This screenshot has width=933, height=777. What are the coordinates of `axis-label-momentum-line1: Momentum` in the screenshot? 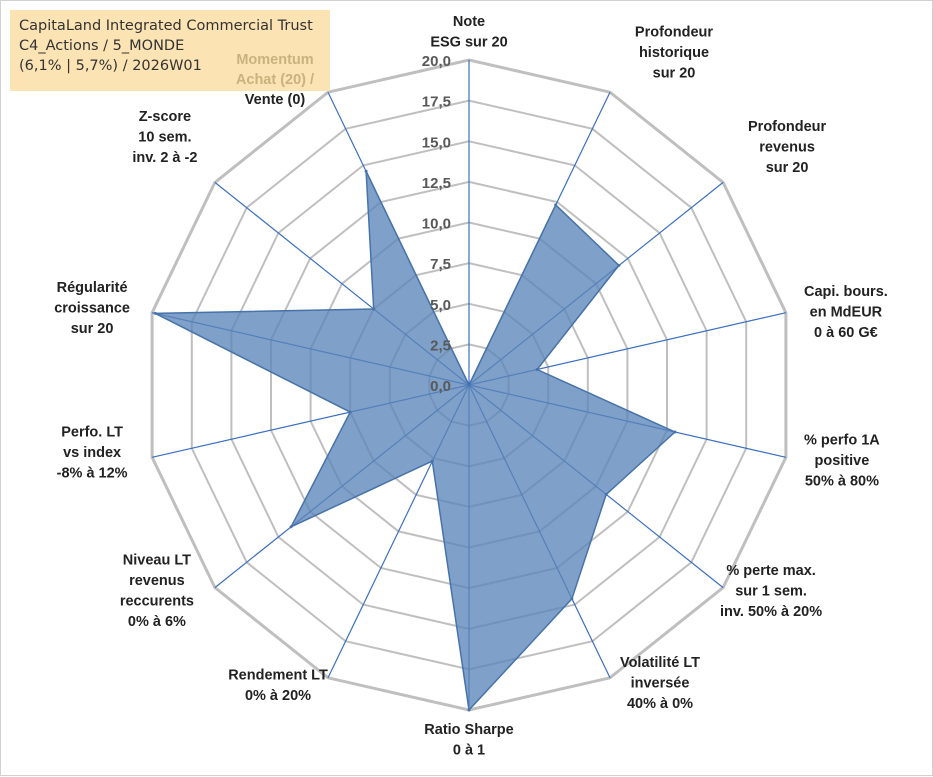 It's located at (275, 60).